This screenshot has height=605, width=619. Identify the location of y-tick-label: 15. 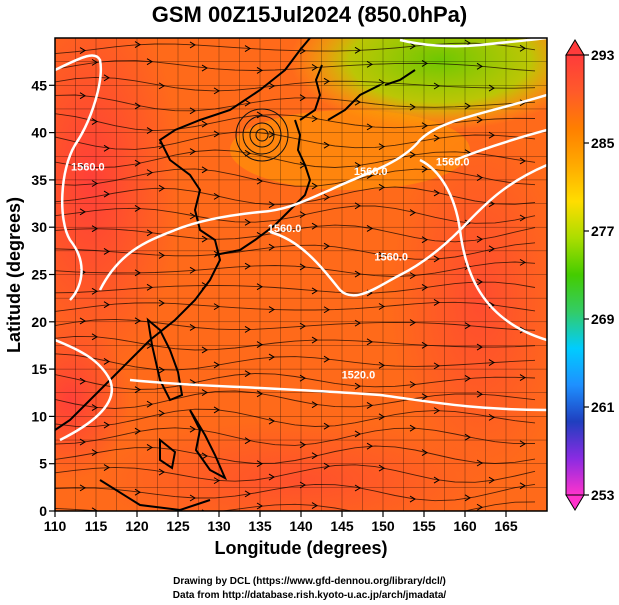
(39, 369).